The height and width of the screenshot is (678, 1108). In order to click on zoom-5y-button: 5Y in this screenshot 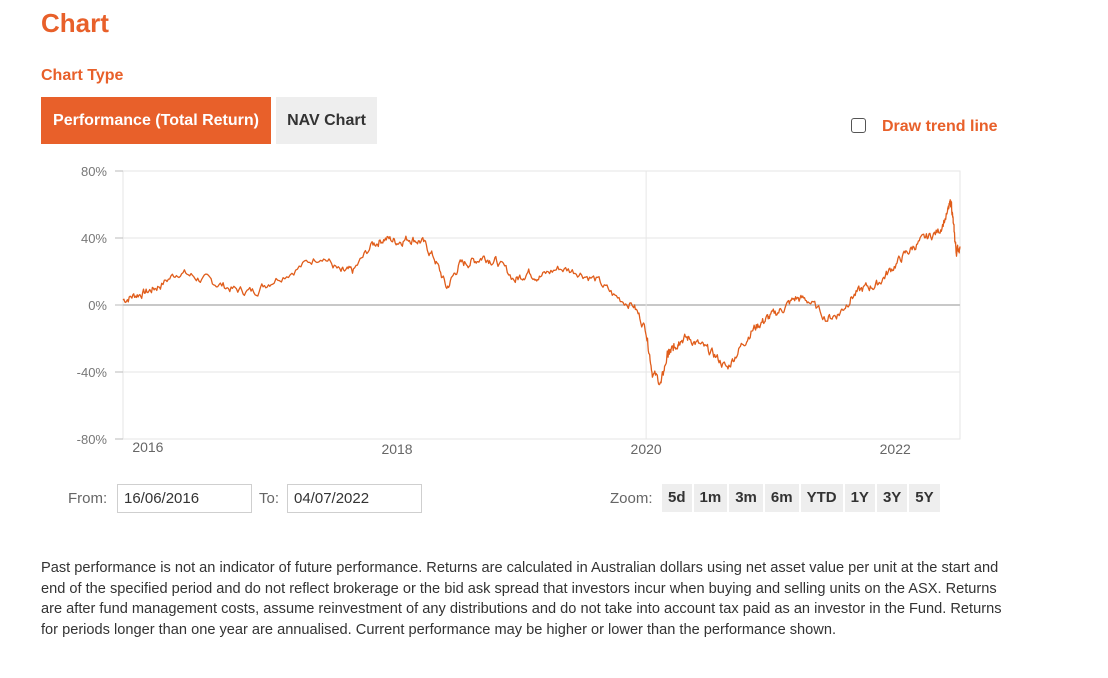, I will do `click(924, 498)`.